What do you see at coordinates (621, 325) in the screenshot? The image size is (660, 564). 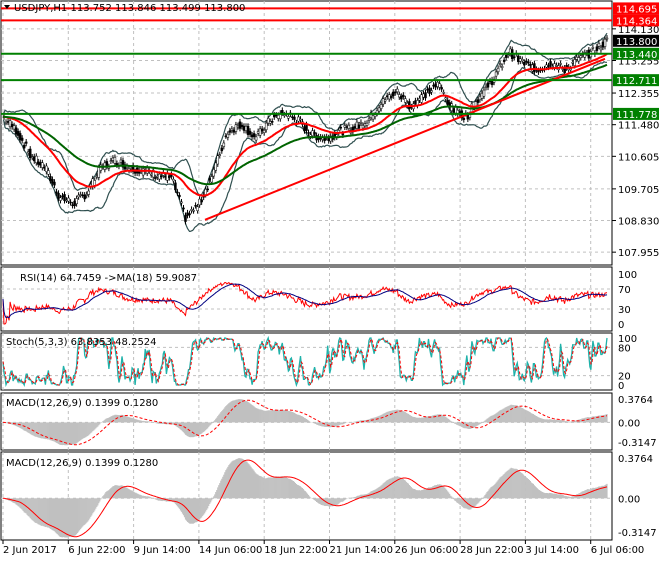 I see `rsi-tick-label: 0` at bounding box center [621, 325].